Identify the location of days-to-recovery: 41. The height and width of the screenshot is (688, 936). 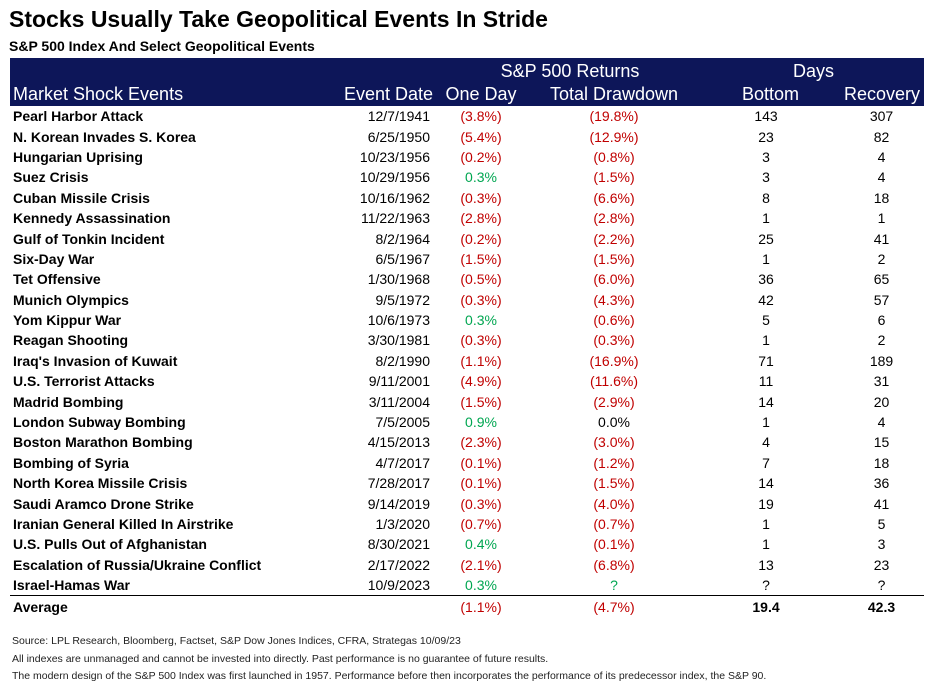
(881, 503).